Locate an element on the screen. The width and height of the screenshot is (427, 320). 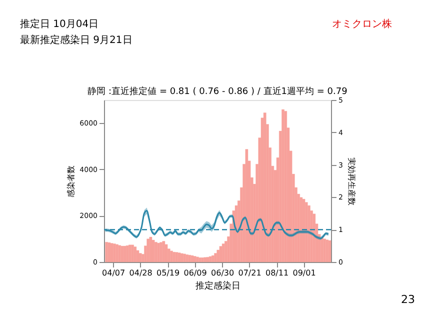
x-tick-label: 08/11 is located at coordinates (277, 273).